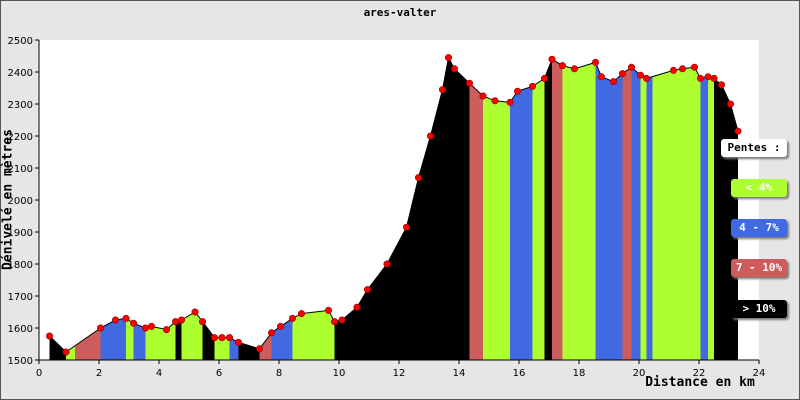  What do you see at coordinates (399, 373) in the screenshot?
I see `x-tick-label: 12` at bounding box center [399, 373].